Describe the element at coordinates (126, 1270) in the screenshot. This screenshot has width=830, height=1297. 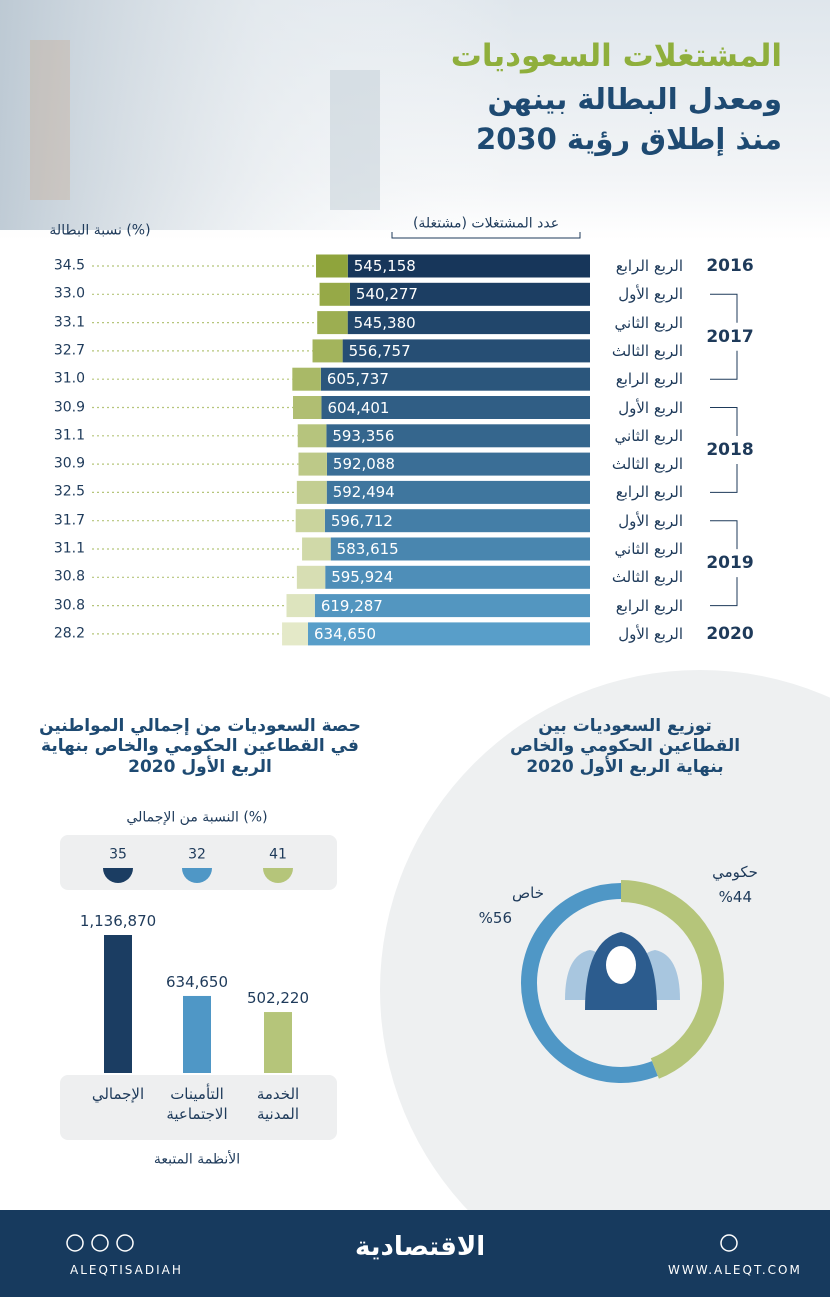
I see `footer-handle: ALEQTISADIAH` at that location.